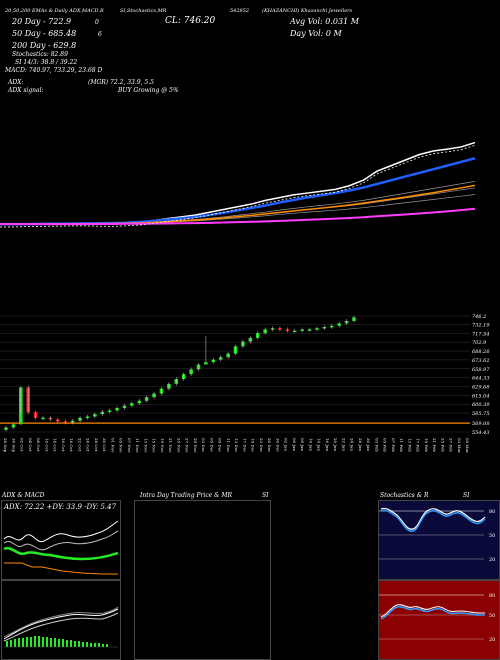 The image size is (500, 660). What do you see at coordinates (26, 90) in the screenshot?
I see `adx-signal-label: ADX signal:` at bounding box center [26, 90].